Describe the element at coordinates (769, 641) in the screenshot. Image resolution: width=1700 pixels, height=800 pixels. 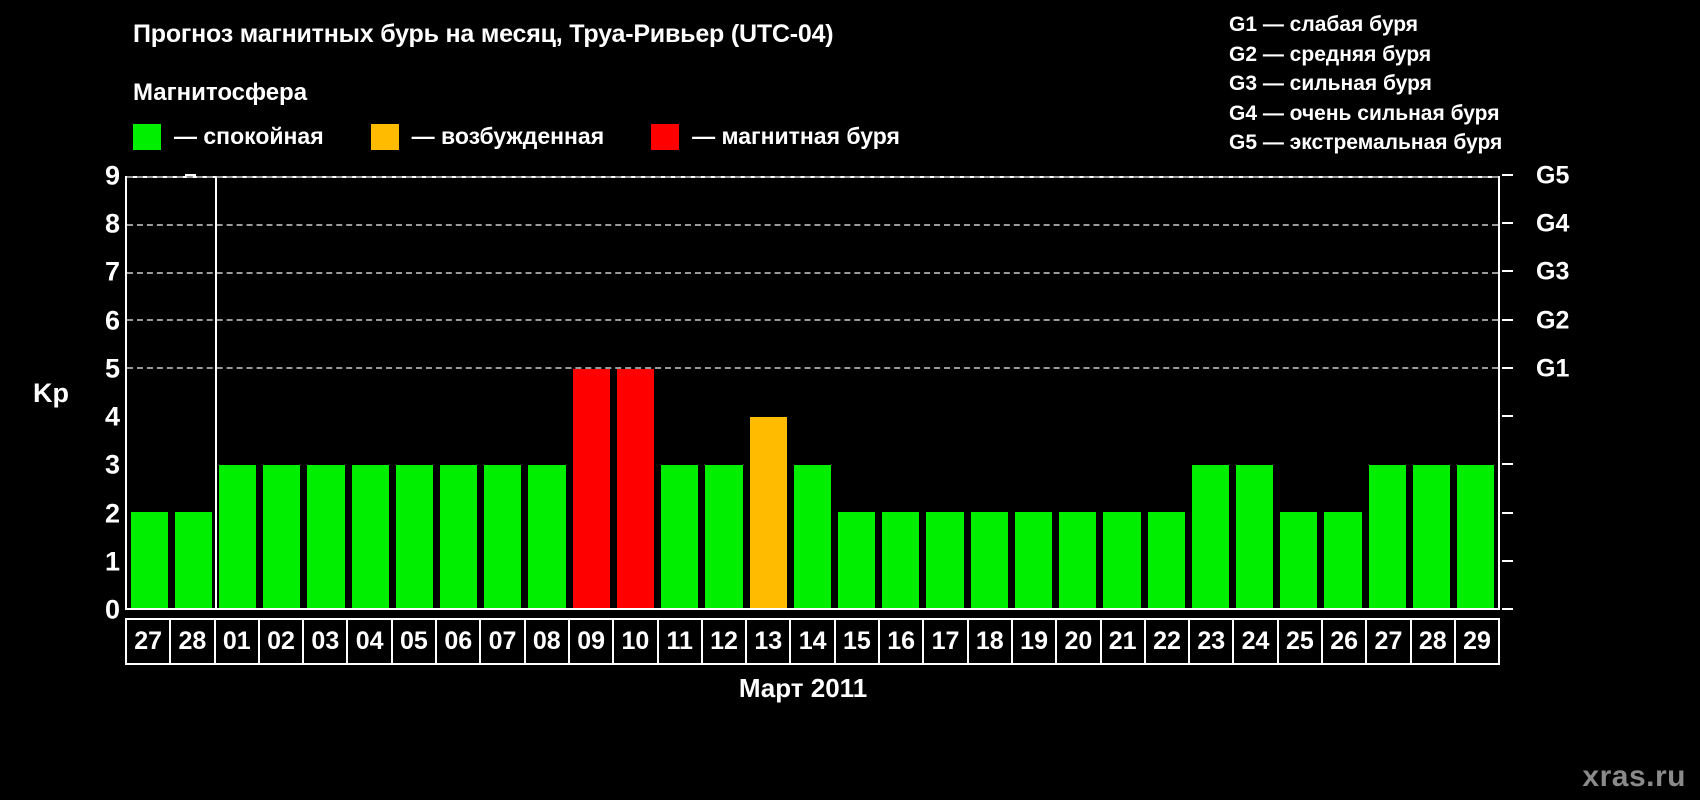
I see `day-label-cell: 13` at that location.